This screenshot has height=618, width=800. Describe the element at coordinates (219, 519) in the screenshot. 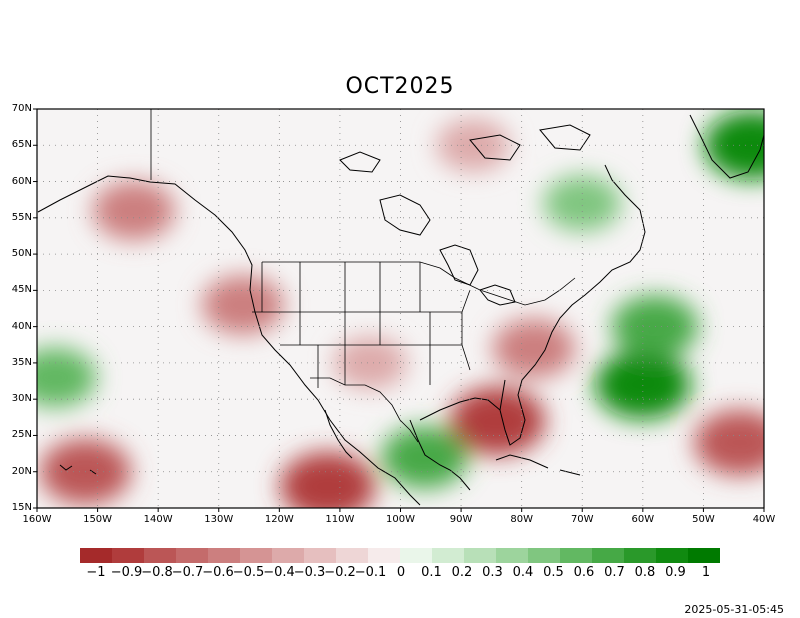

I see `lon-tick-label: 130W` at that location.